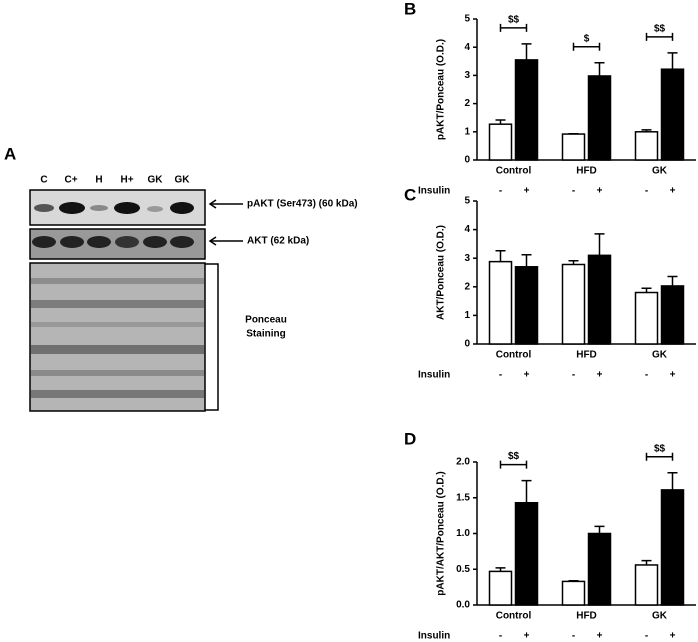 The width and height of the screenshot is (698, 642). Describe the element at coordinates (463, 462) in the screenshot. I see `y-tick-label: 2.0` at that location.